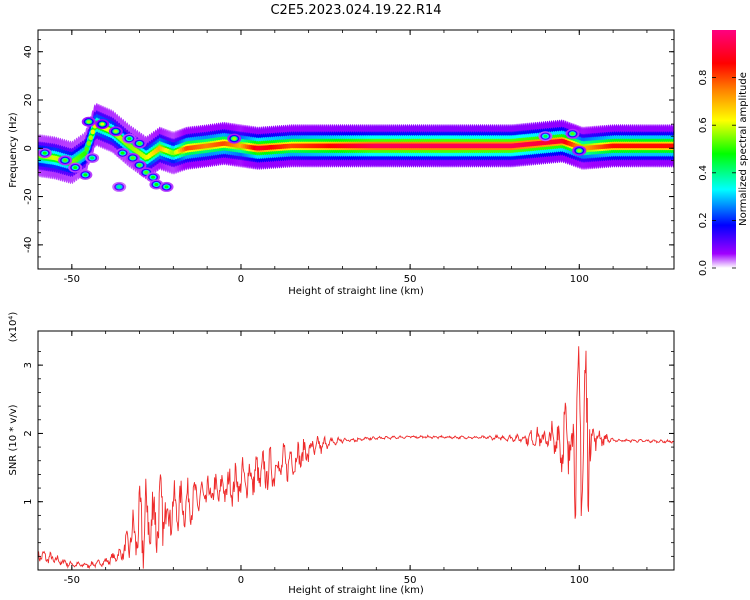 The width and height of the screenshot is (750, 600). Describe the element at coordinates (72, 580) in the screenshot. I see `snr-xtick-label: -50` at that location.